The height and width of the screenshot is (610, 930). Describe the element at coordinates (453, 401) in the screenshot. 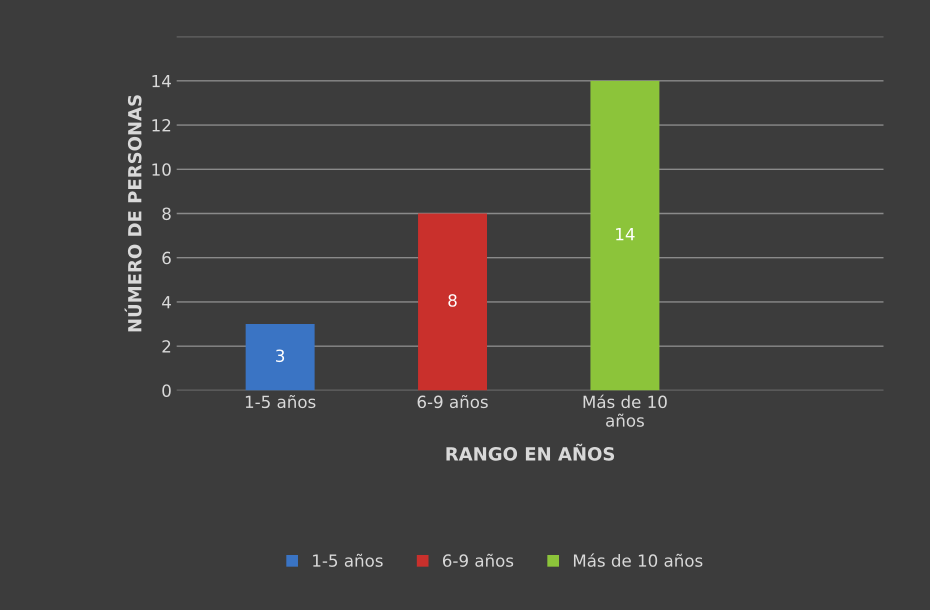

I see `x-tick-label: 6-9 años` at that location.